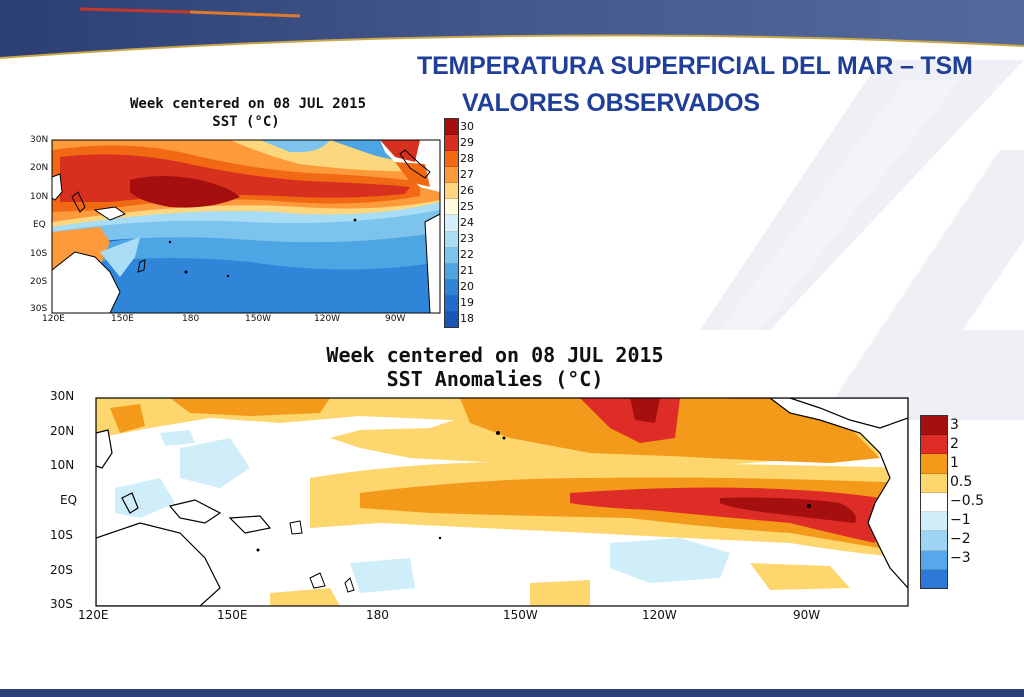 Image resolution: width=1024 pixels, height=697 pixels. What do you see at coordinates (960, 539) in the screenshot?
I see `anomaly-colorbar-label: −2` at bounding box center [960, 539].